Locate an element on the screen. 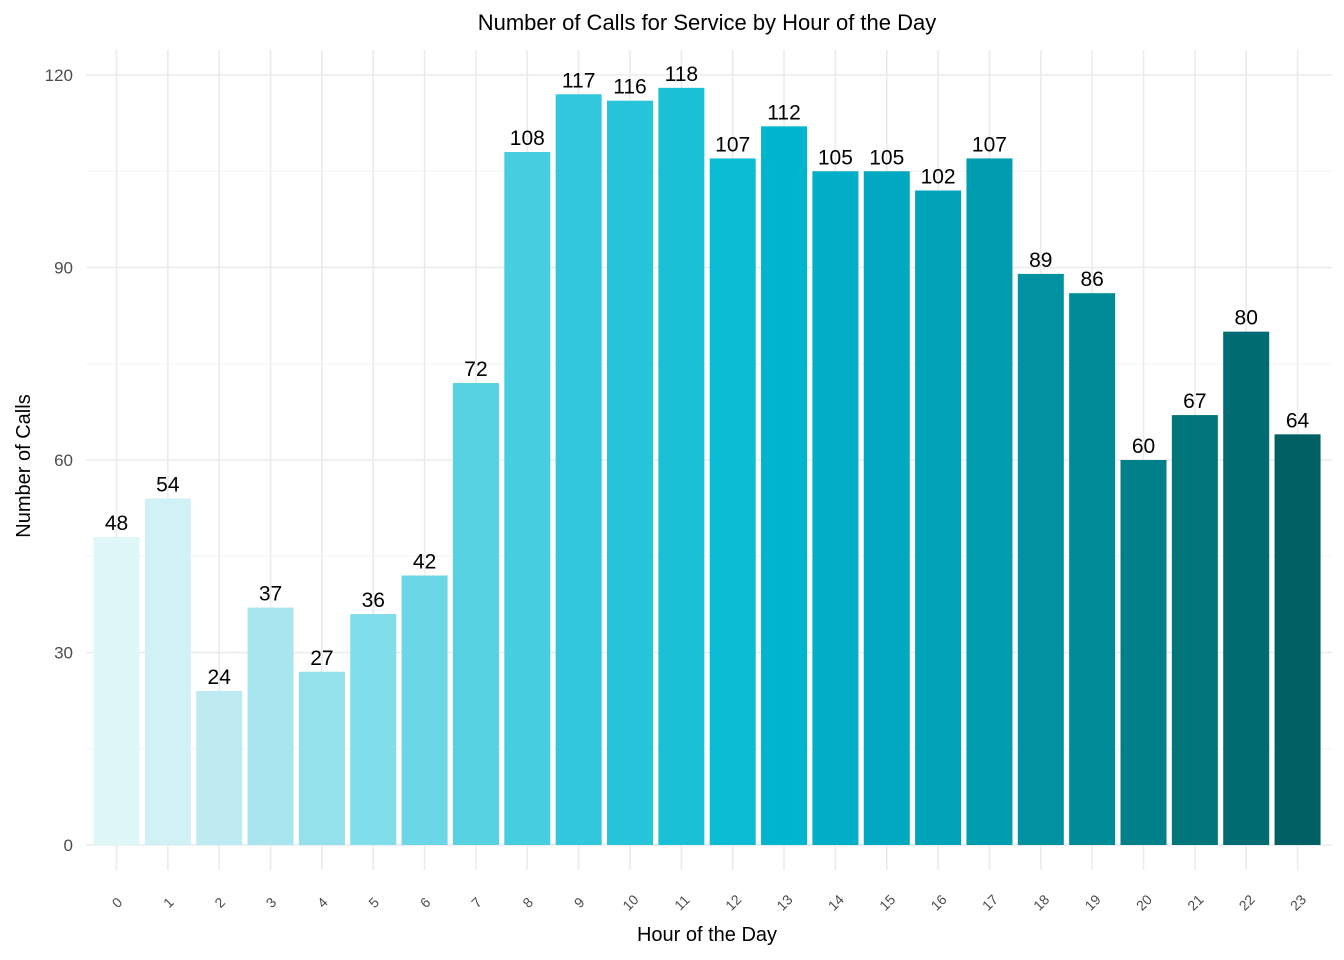 The width and height of the screenshot is (1344, 960). x-tick-label: 14 is located at coordinates (836, 902).